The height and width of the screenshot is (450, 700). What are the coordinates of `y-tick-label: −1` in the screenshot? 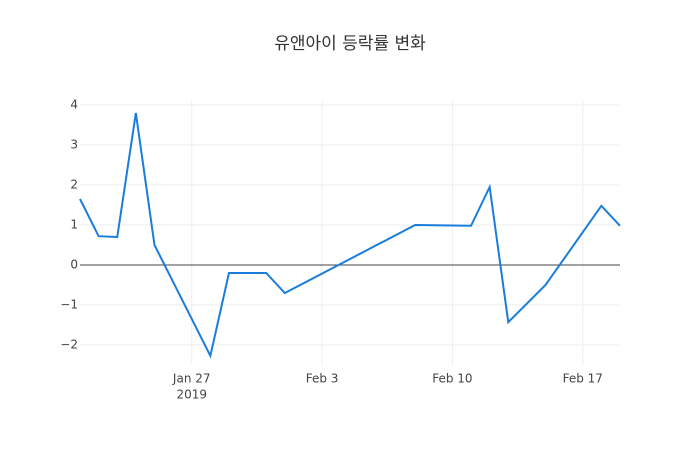 It's located at (69, 305).